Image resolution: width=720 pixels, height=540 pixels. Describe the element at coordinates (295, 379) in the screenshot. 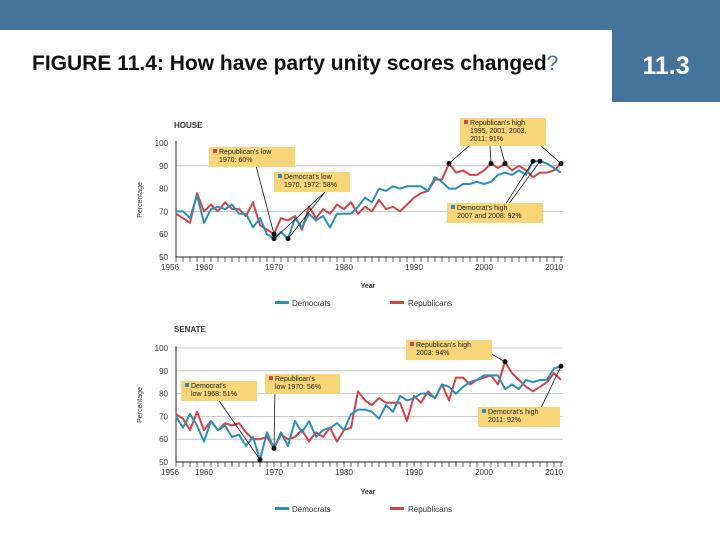

I see `annotation-line: Republican's` at that location.